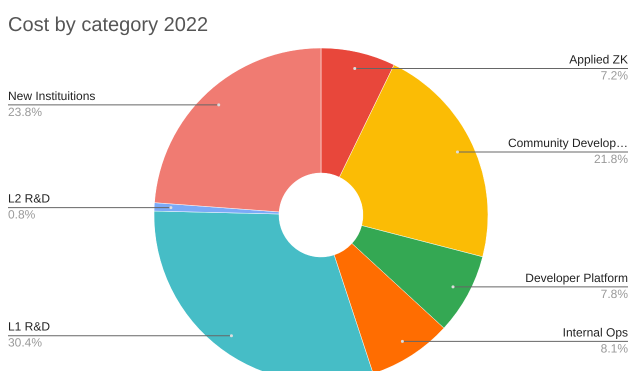 Image resolution: width=636 pixels, height=371 pixels. What do you see at coordinates (25, 111) in the screenshot?
I see `data-label: 23.8%` at bounding box center [25, 111].